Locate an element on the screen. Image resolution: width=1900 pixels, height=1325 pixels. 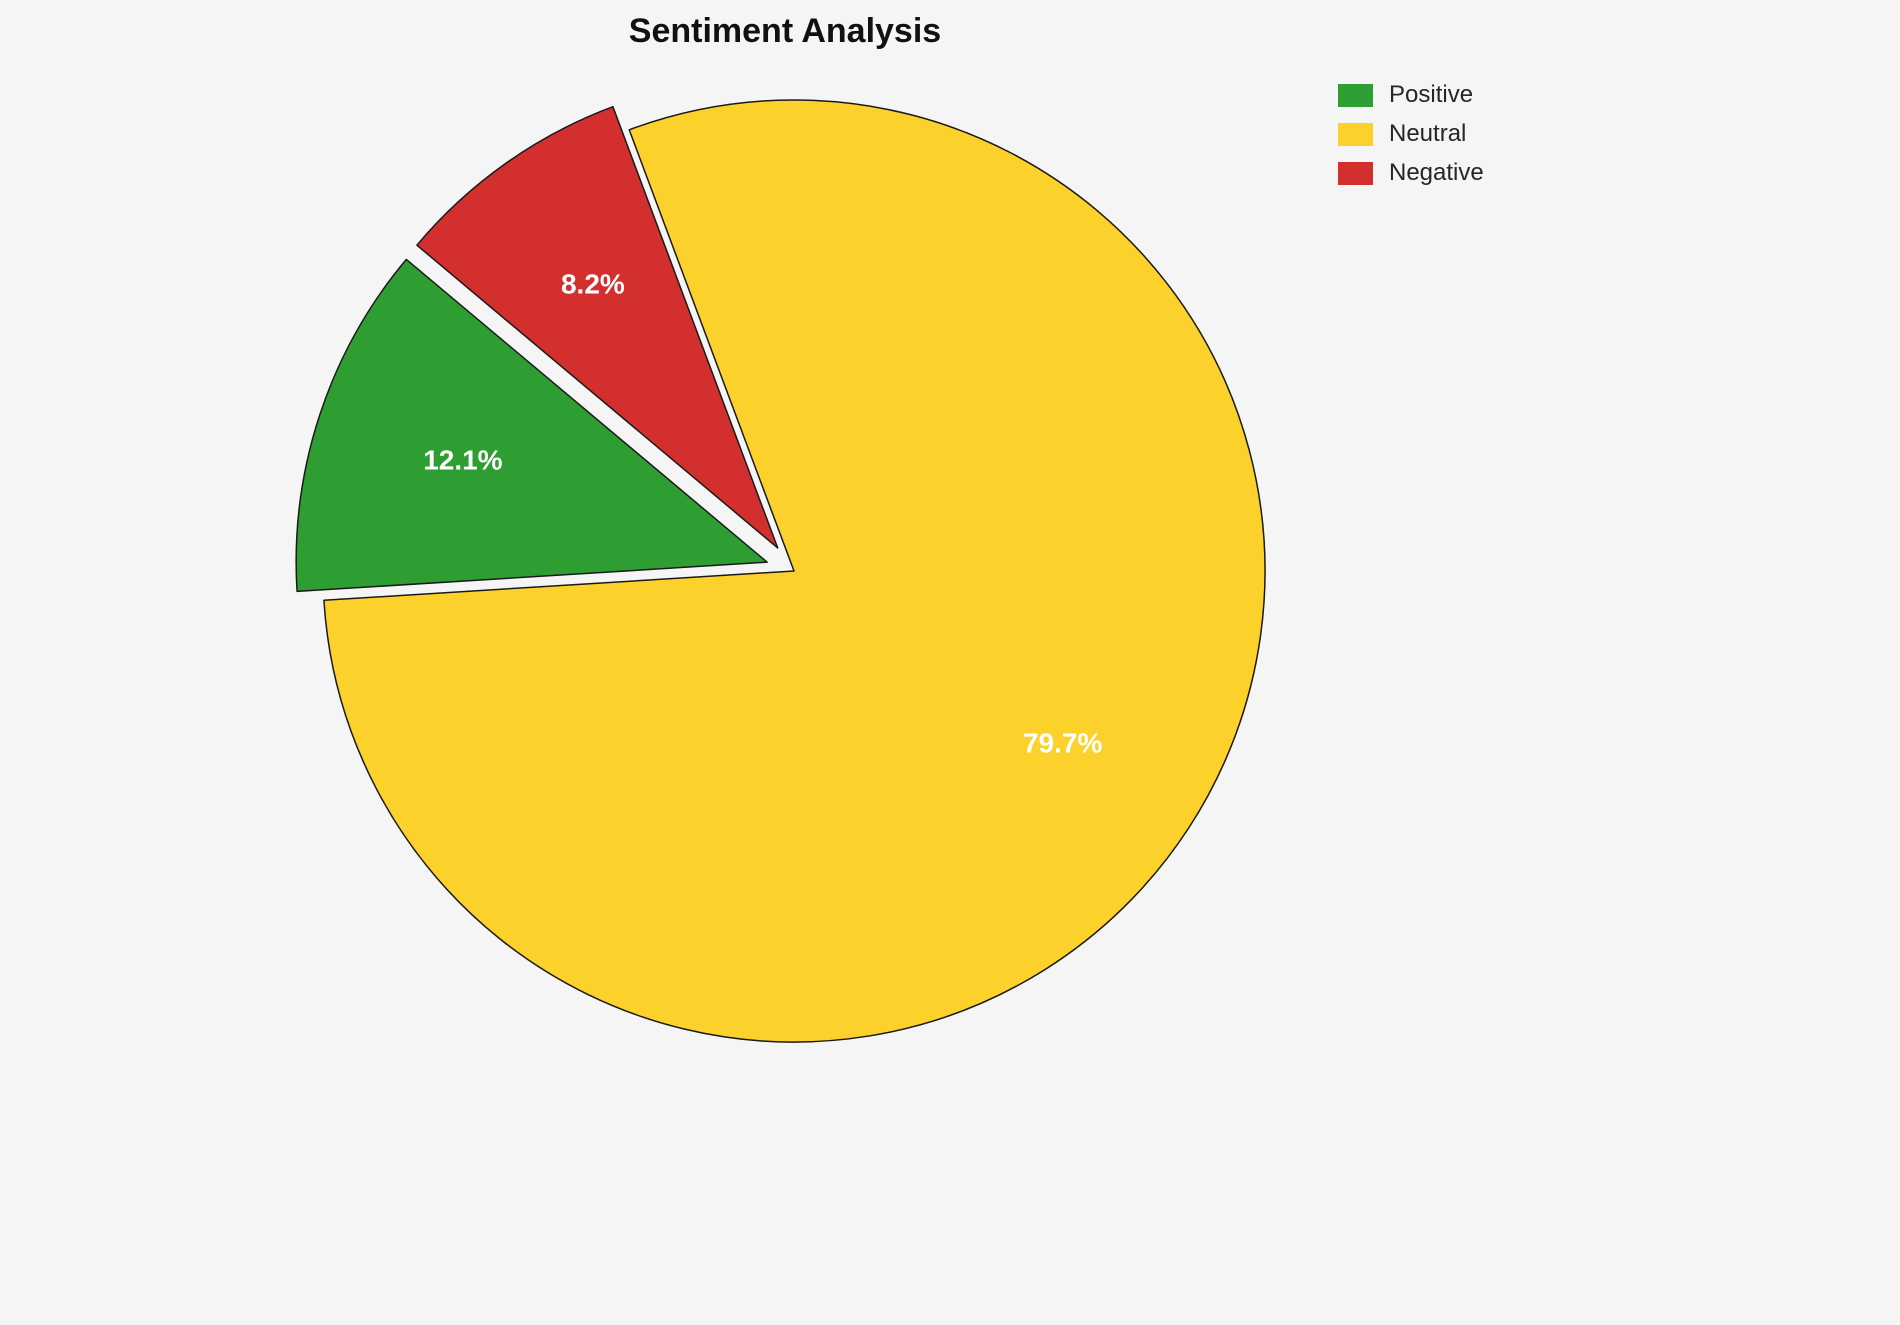
pie-slice-label-neutral: 79.7% is located at coordinates (1062, 743).